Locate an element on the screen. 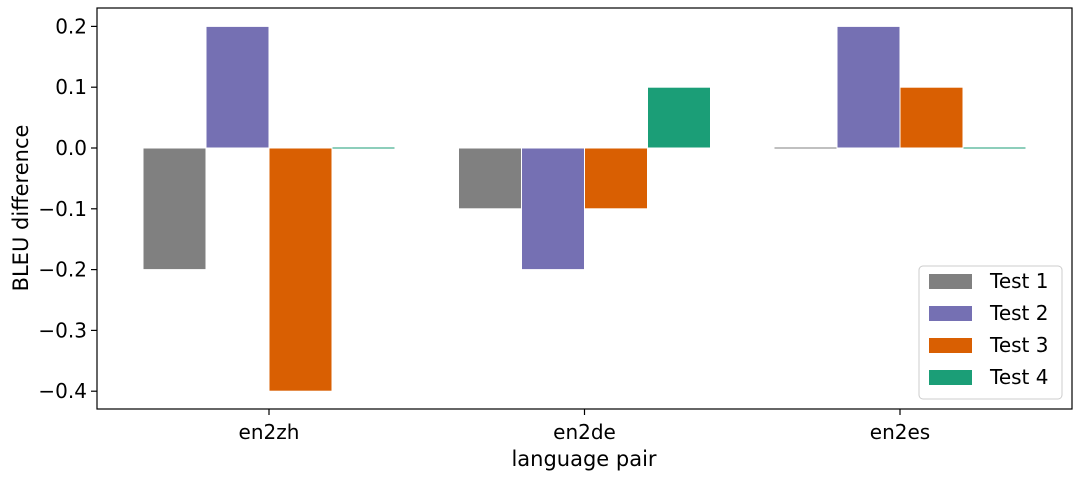  bar-test-4-en2de is located at coordinates (679, 117).